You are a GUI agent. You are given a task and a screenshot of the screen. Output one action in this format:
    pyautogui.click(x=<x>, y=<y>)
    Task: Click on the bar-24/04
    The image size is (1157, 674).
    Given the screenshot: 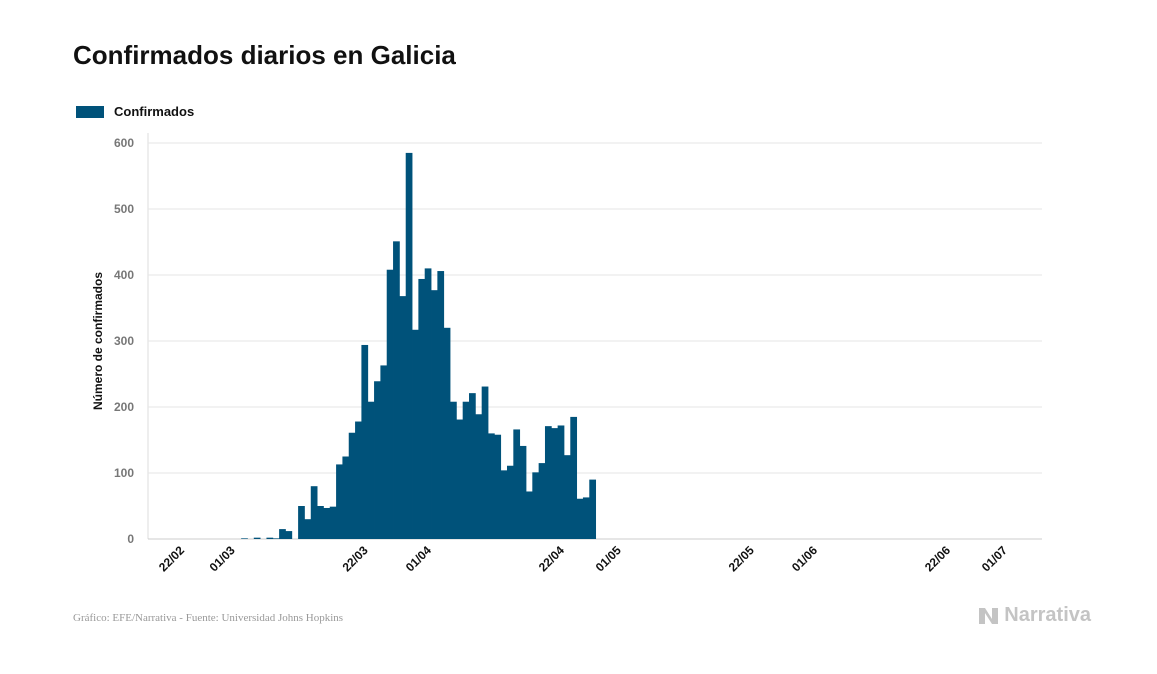 What is the action you would take?
    pyautogui.click(x=574, y=477)
    